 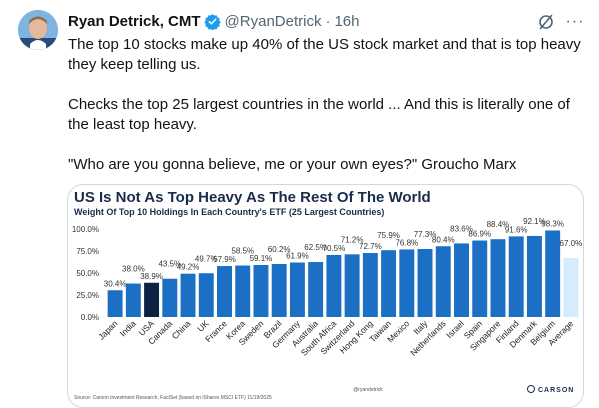 What do you see at coordinates (553, 273) in the screenshot?
I see `bar-belgium` at bounding box center [553, 273].